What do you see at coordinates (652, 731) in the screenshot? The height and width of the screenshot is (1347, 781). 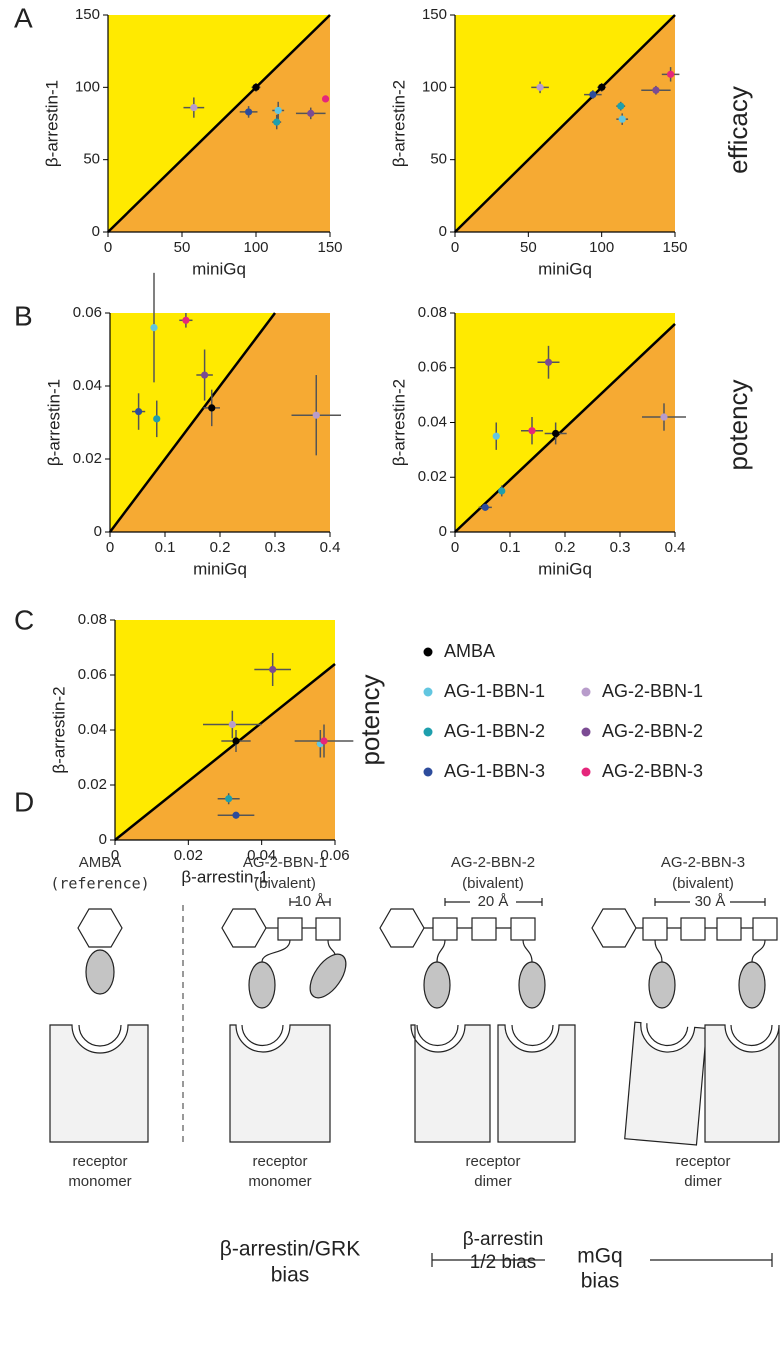 I see `legend-label: AG-2-BBN-2` at bounding box center [652, 731].